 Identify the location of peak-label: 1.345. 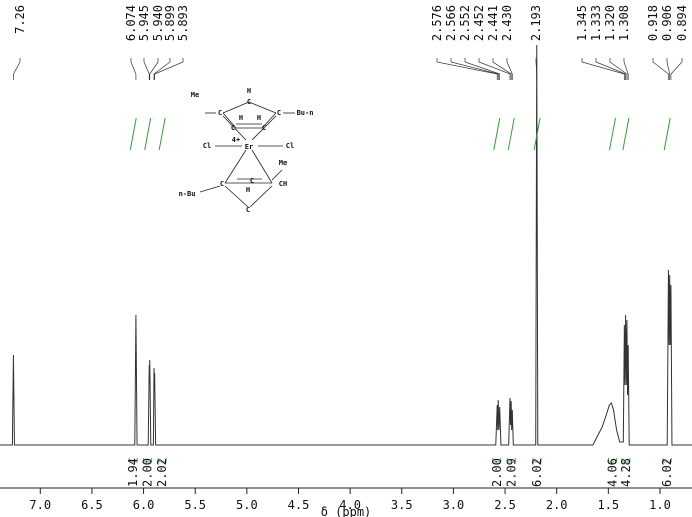
(582, 23).